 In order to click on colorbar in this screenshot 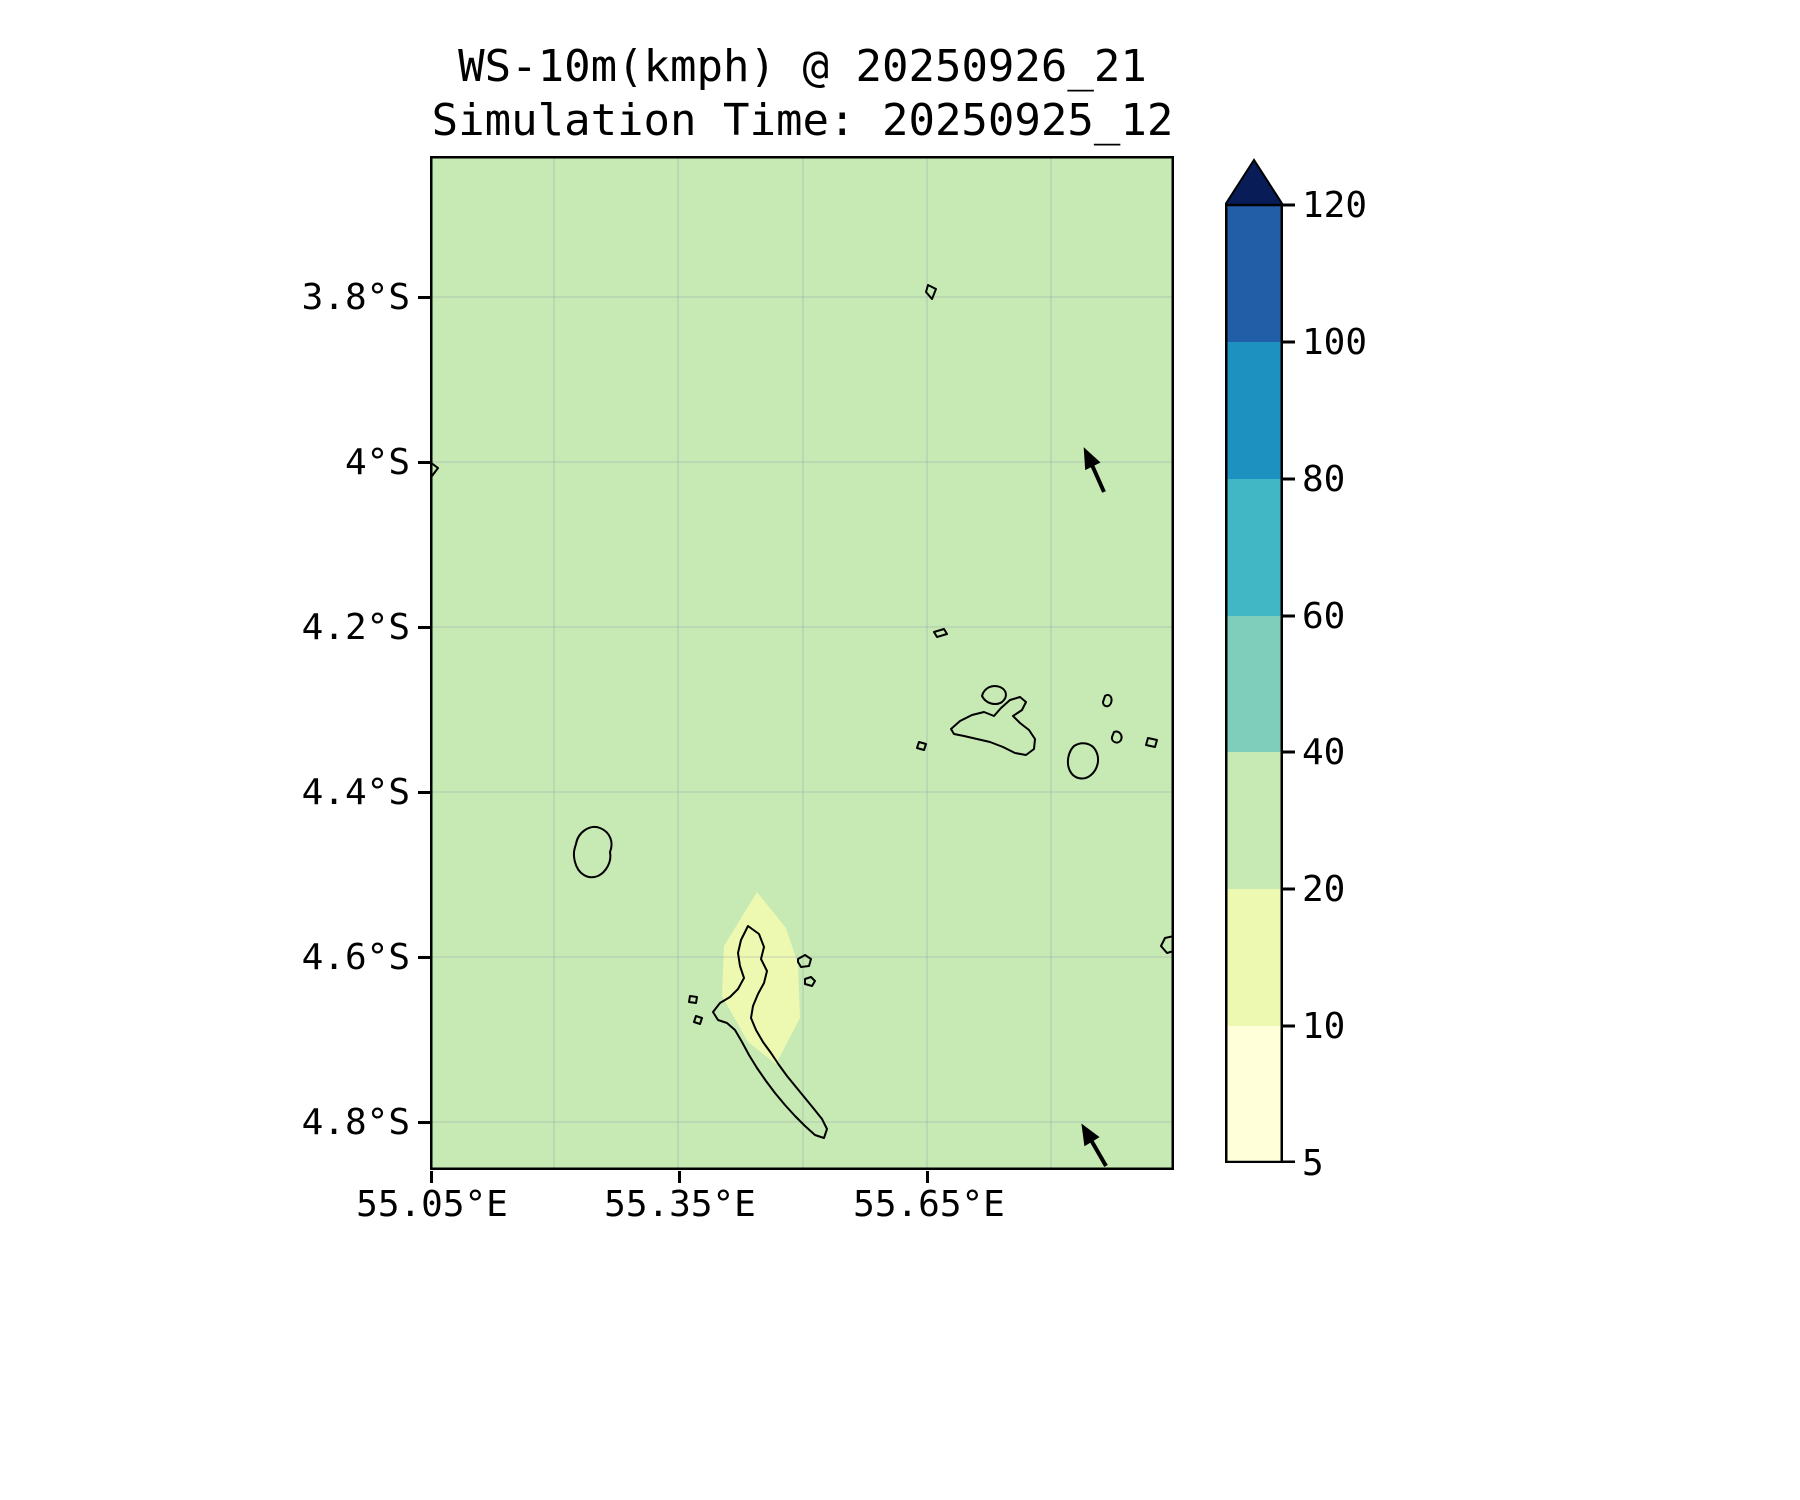, I will do `click(1260, 661)`.